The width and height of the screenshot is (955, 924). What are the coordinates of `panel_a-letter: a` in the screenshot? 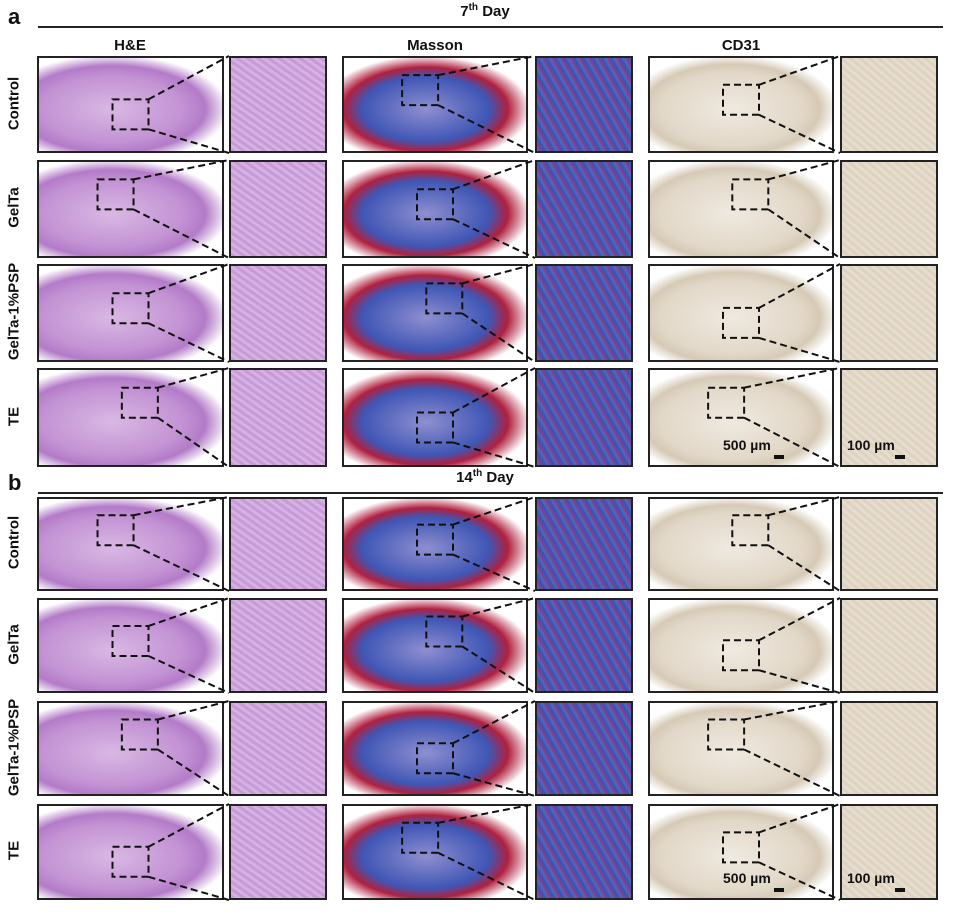 It's located at (14, 16).